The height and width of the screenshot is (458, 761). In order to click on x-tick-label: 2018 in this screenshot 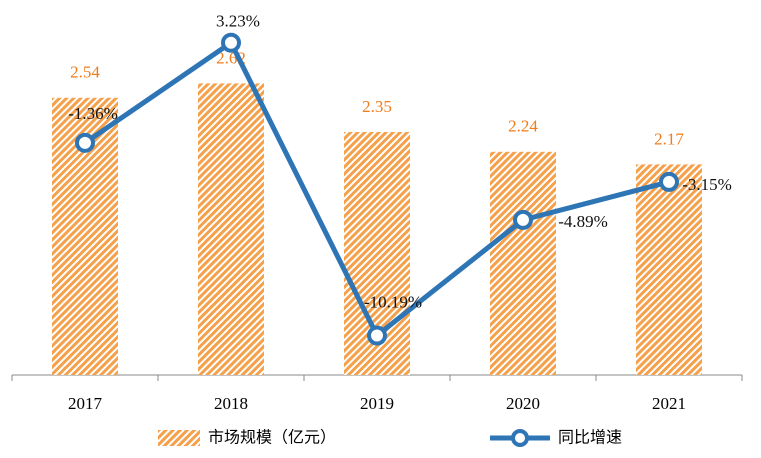, I will do `click(231, 403)`.